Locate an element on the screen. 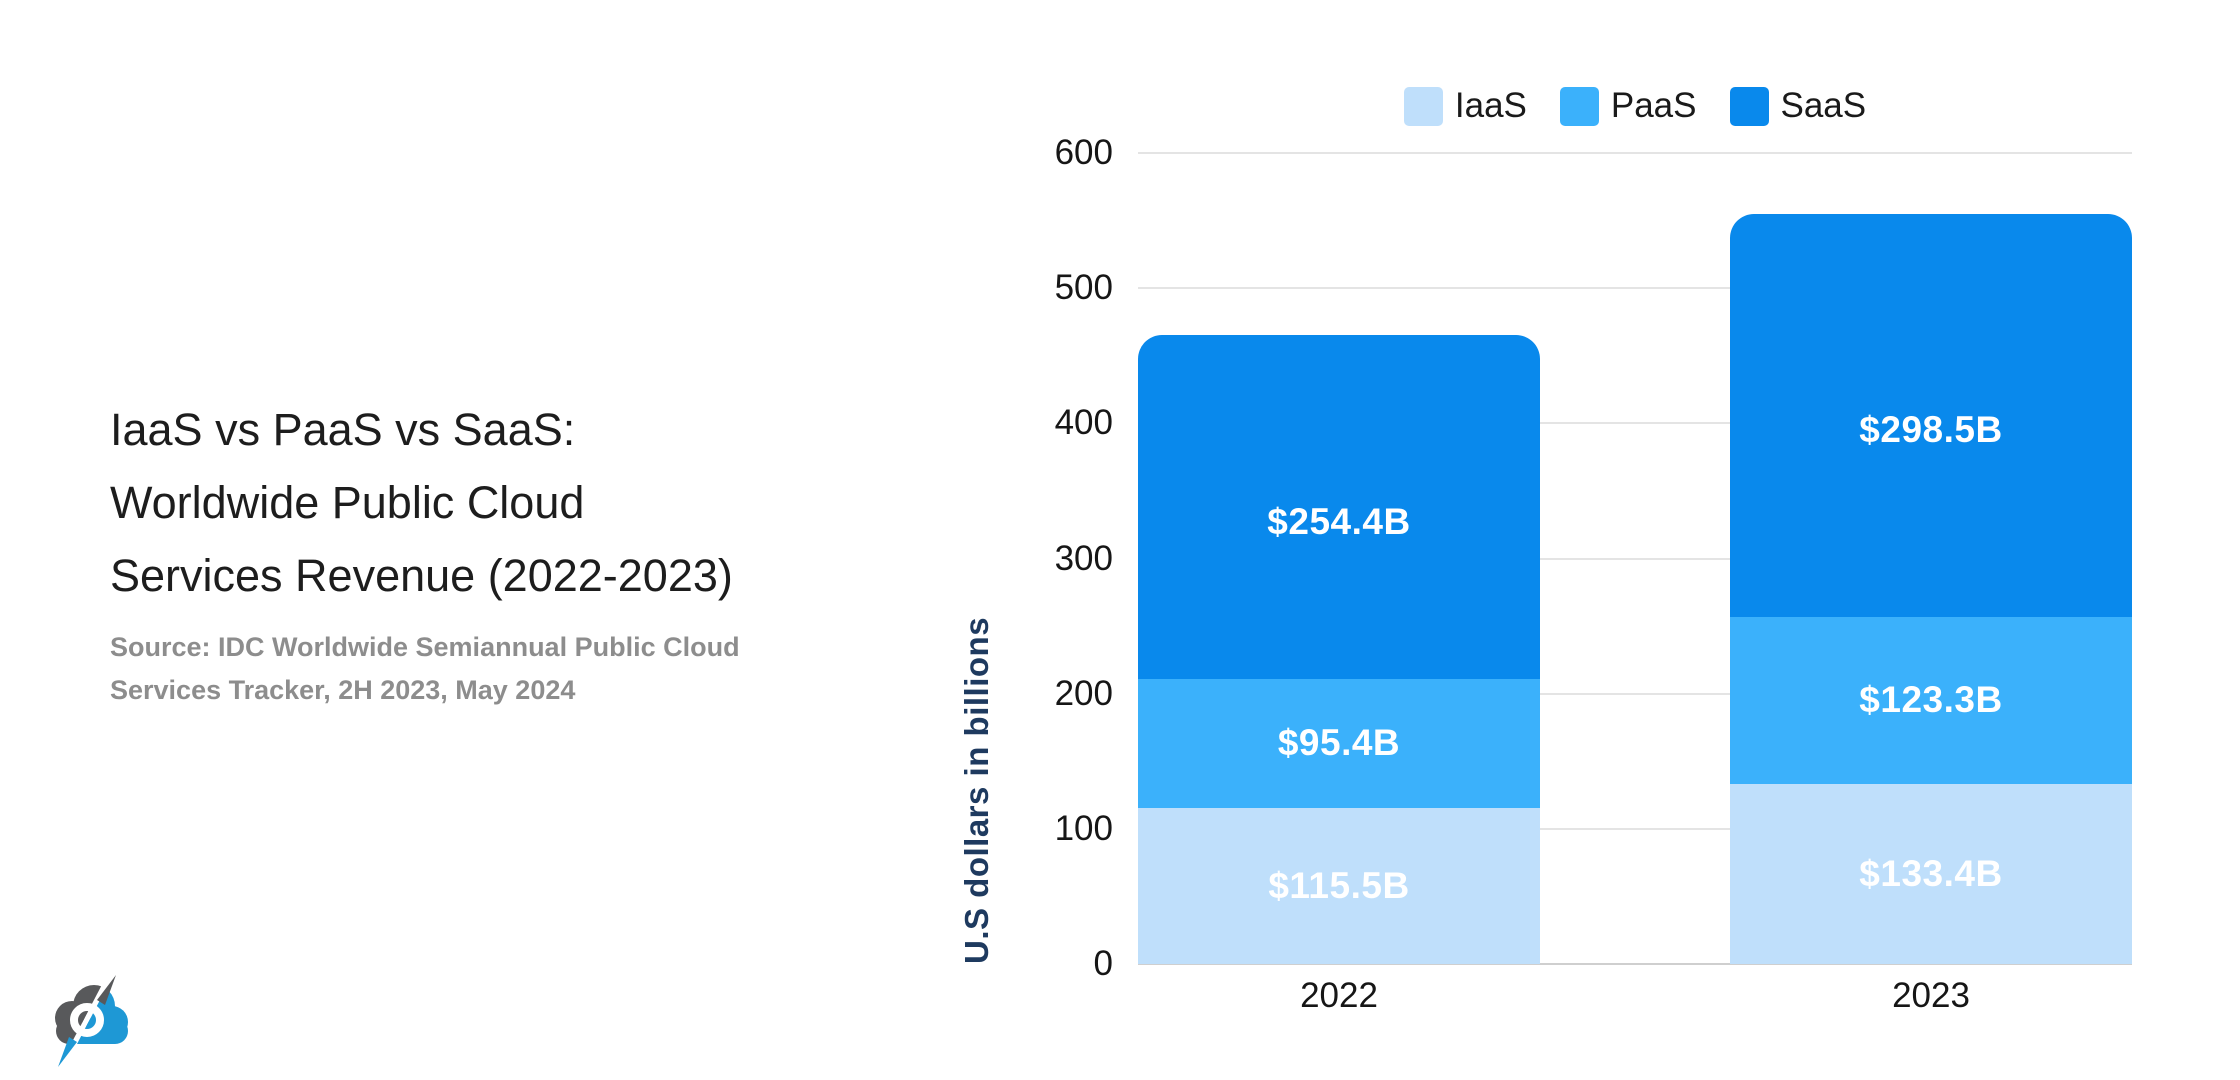 This screenshot has width=2240, height=1080. bar-2022: $115.5B $95.4B $254.4B is located at coordinates (1339, 649).